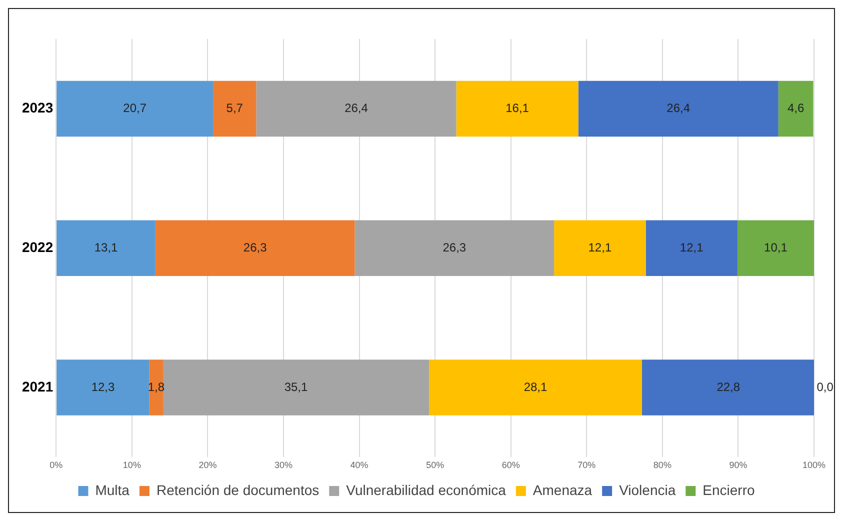  I want to click on data-label: 10,1, so click(776, 247).